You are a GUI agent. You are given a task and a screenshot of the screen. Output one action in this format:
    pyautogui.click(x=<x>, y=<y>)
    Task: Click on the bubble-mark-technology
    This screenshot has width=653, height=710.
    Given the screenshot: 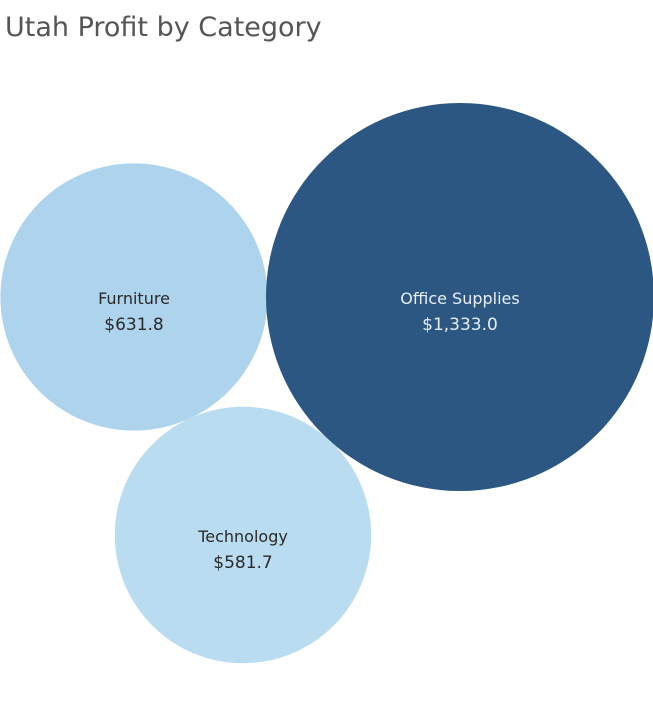 What is the action you would take?
    pyautogui.click(x=243, y=535)
    